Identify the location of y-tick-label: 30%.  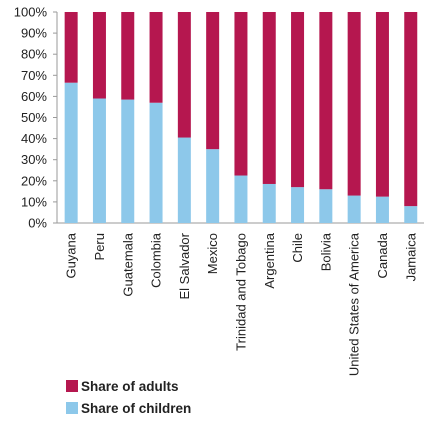
(34, 159).